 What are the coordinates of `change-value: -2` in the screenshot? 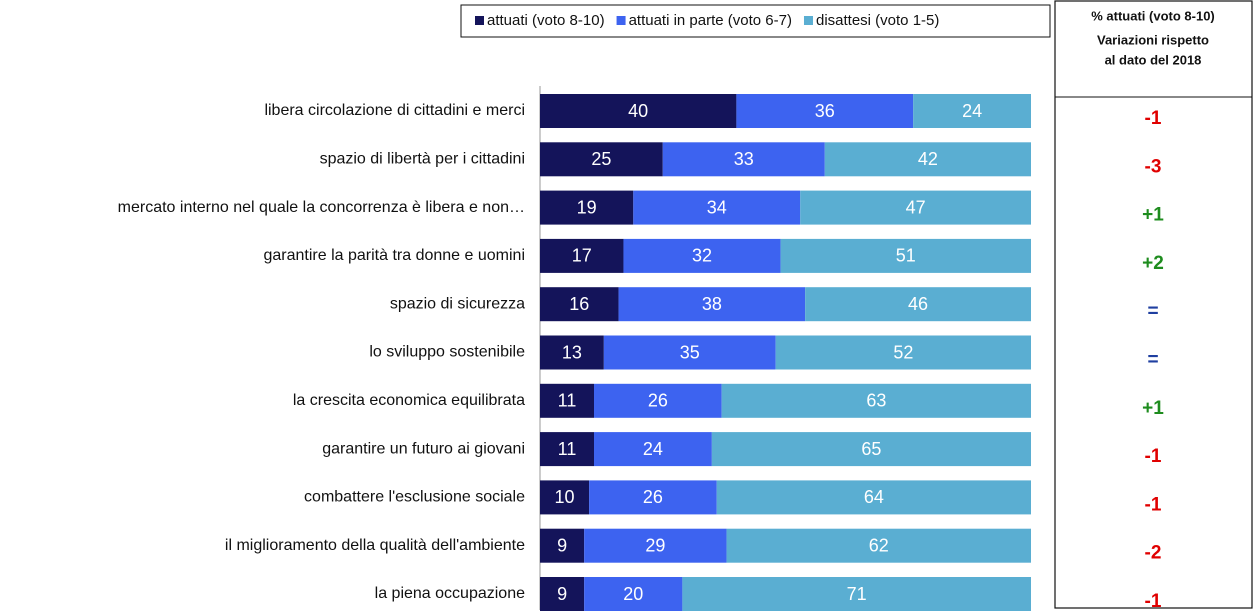 It's located at (1153, 553).